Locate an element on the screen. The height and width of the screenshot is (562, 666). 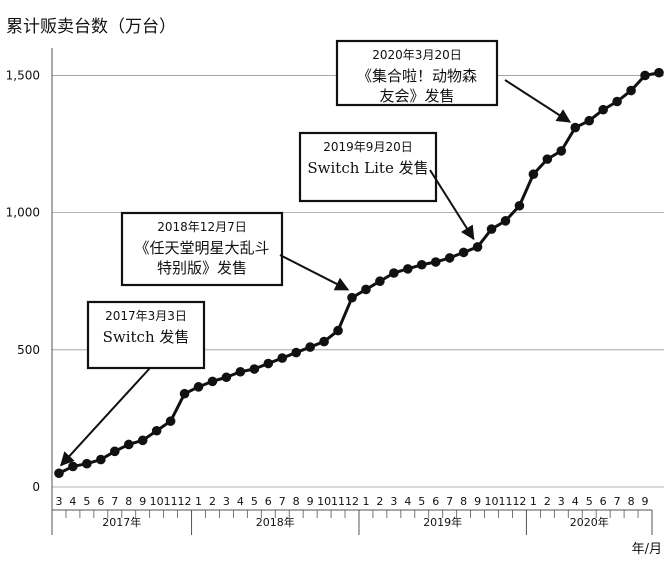
annotation-date: 2017年3月3日 is located at coordinates (146, 316).